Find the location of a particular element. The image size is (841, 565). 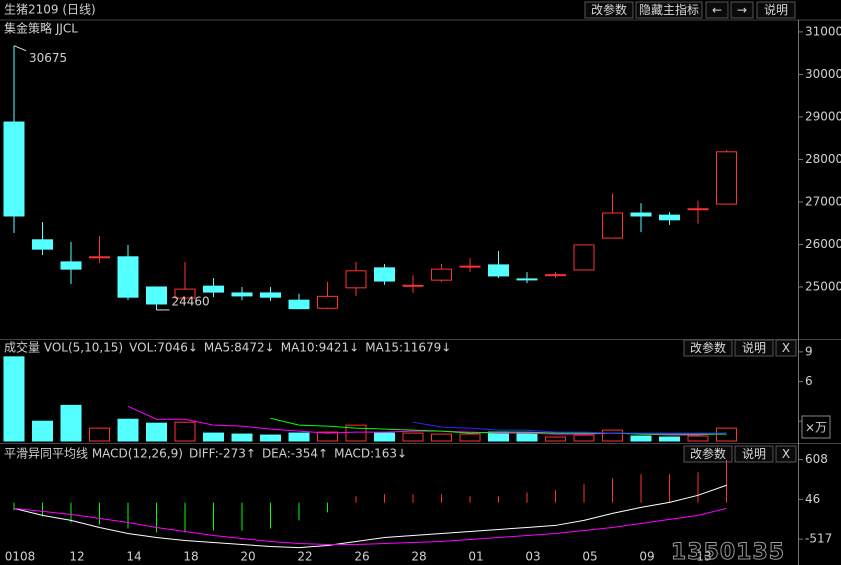

x-tick-label: 12 is located at coordinates (76, 557).